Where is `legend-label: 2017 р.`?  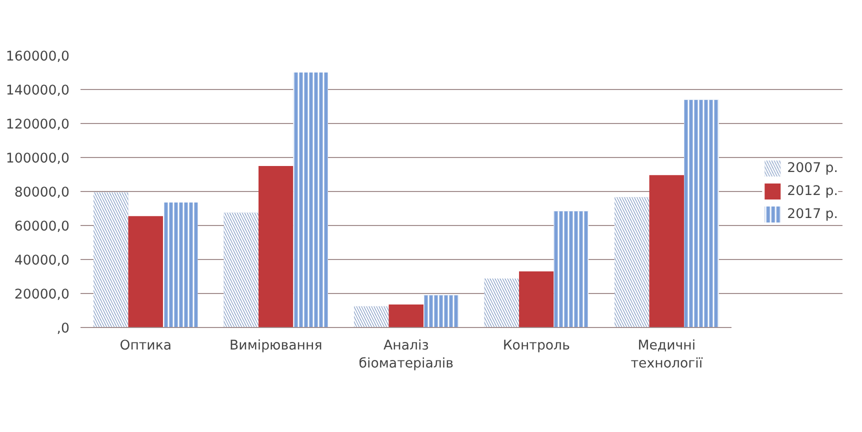 legend-label: 2017 р. is located at coordinates (812, 214).